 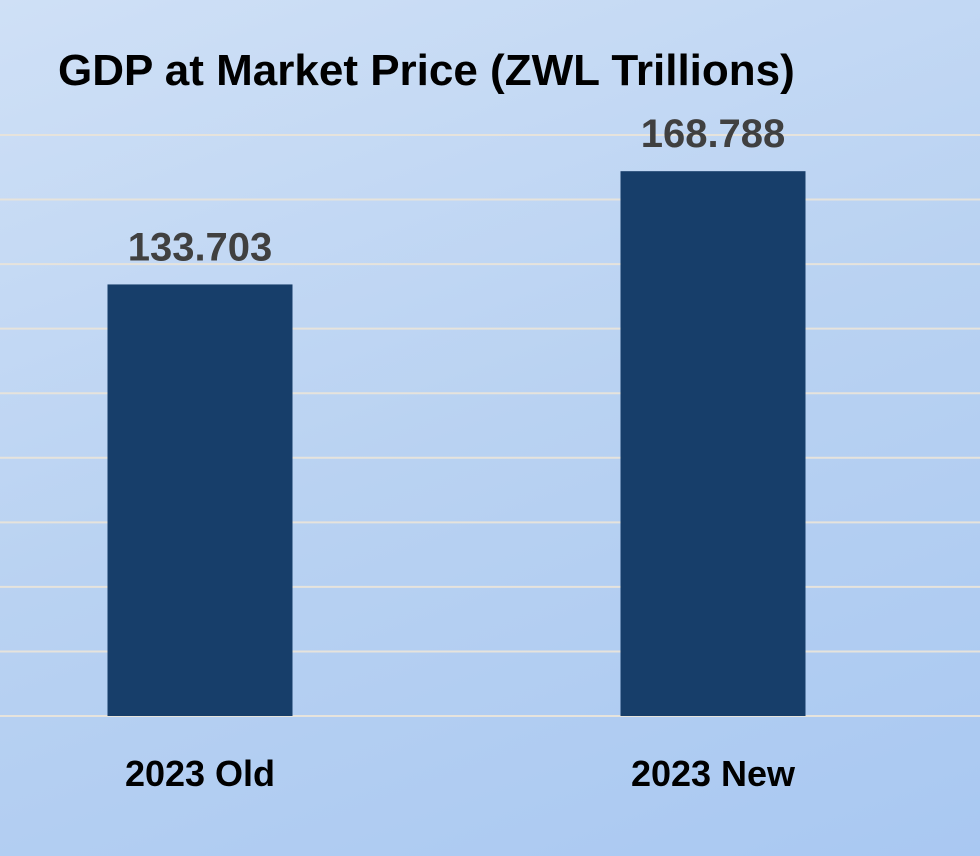 What do you see at coordinates (426, 70) in the screenshot?
I see `chart-title: GDP at Market Price (ZWL Trillions)` at bounding box center [426, 70].